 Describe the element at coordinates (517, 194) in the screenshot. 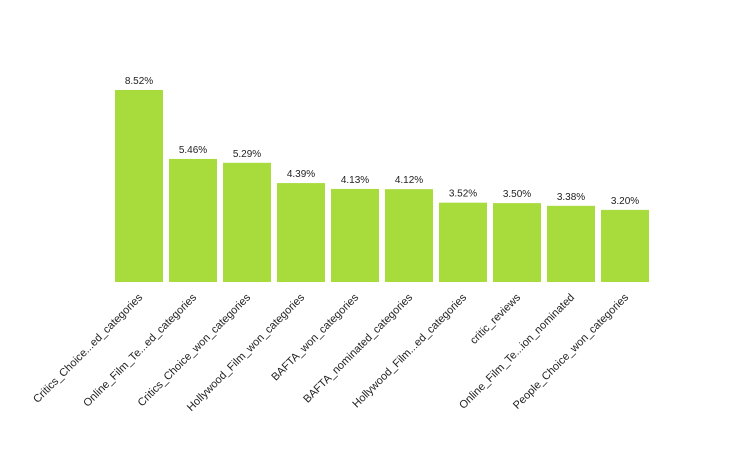

I see `value-label-8: 3.50%` at that location.